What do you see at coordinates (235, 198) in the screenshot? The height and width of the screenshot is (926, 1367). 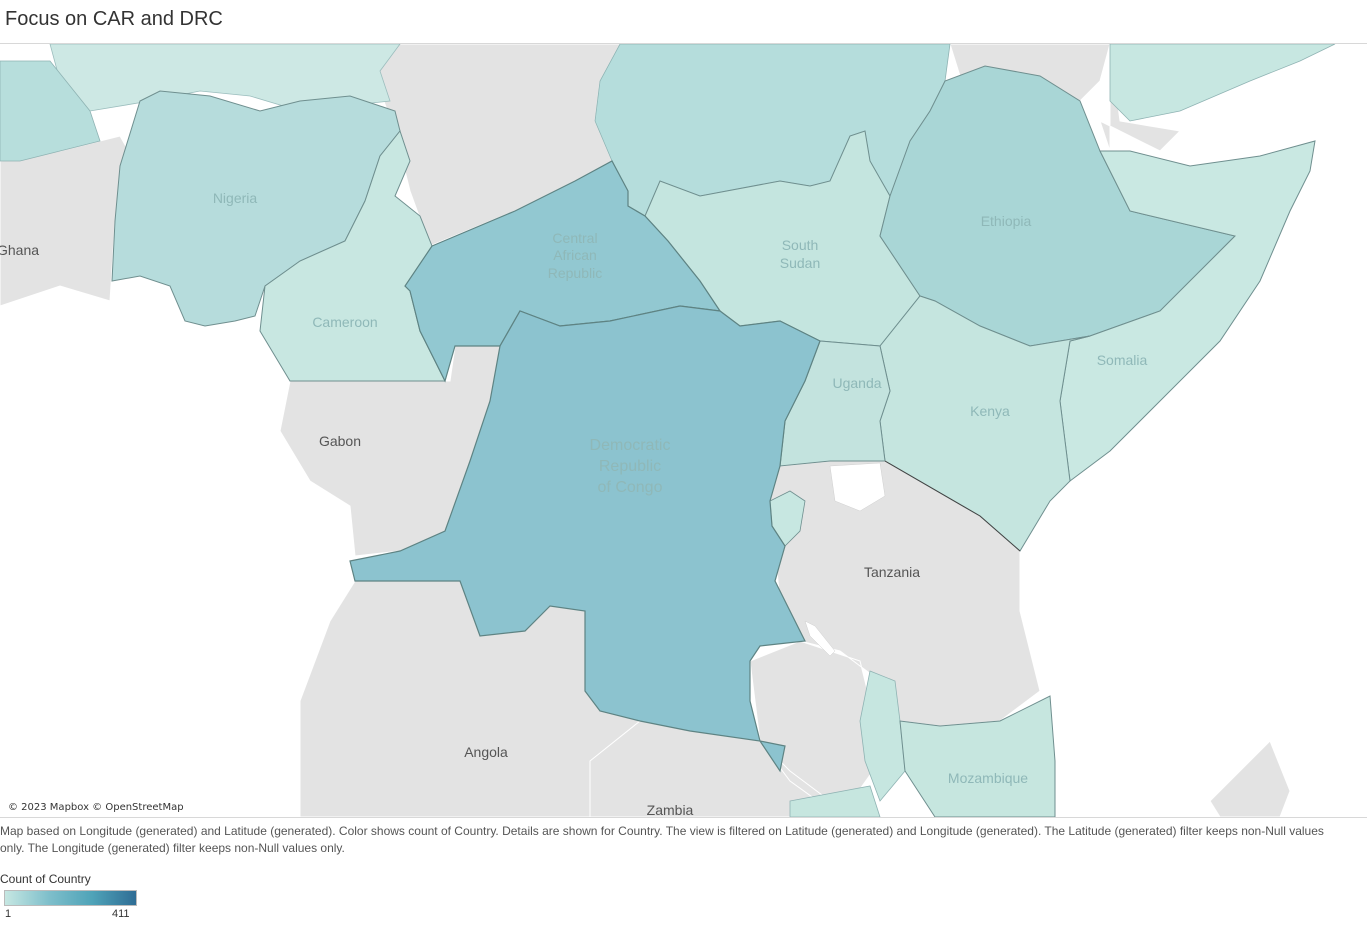 I see `label-nigeria: Nigeria` at bounding box center [235, 198].